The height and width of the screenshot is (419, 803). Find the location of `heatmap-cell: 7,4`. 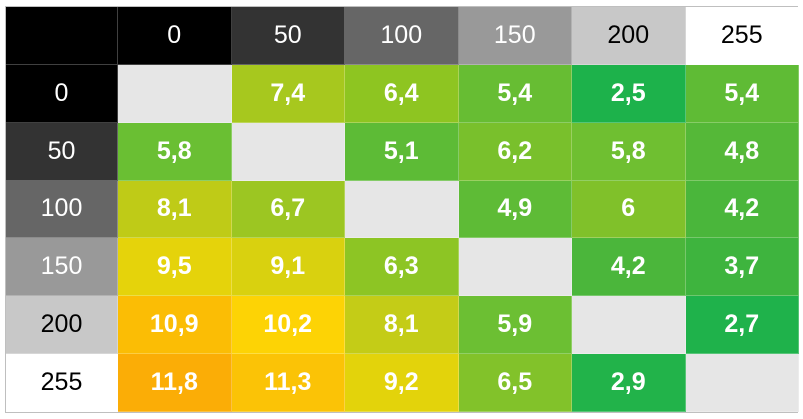

heatmap-cell: 7,4 is located at coordinates (288, 93).